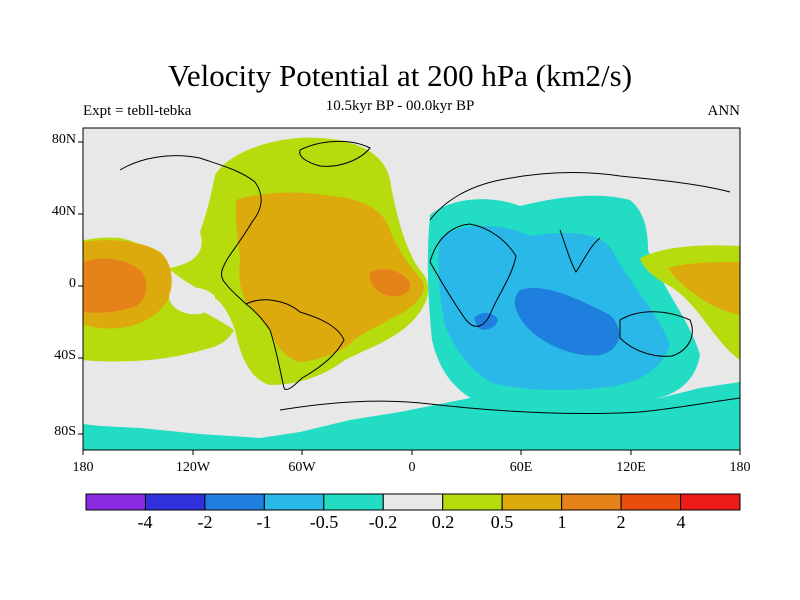  I want to click on equatorial-atlantic-maximum, so click(390, 283).